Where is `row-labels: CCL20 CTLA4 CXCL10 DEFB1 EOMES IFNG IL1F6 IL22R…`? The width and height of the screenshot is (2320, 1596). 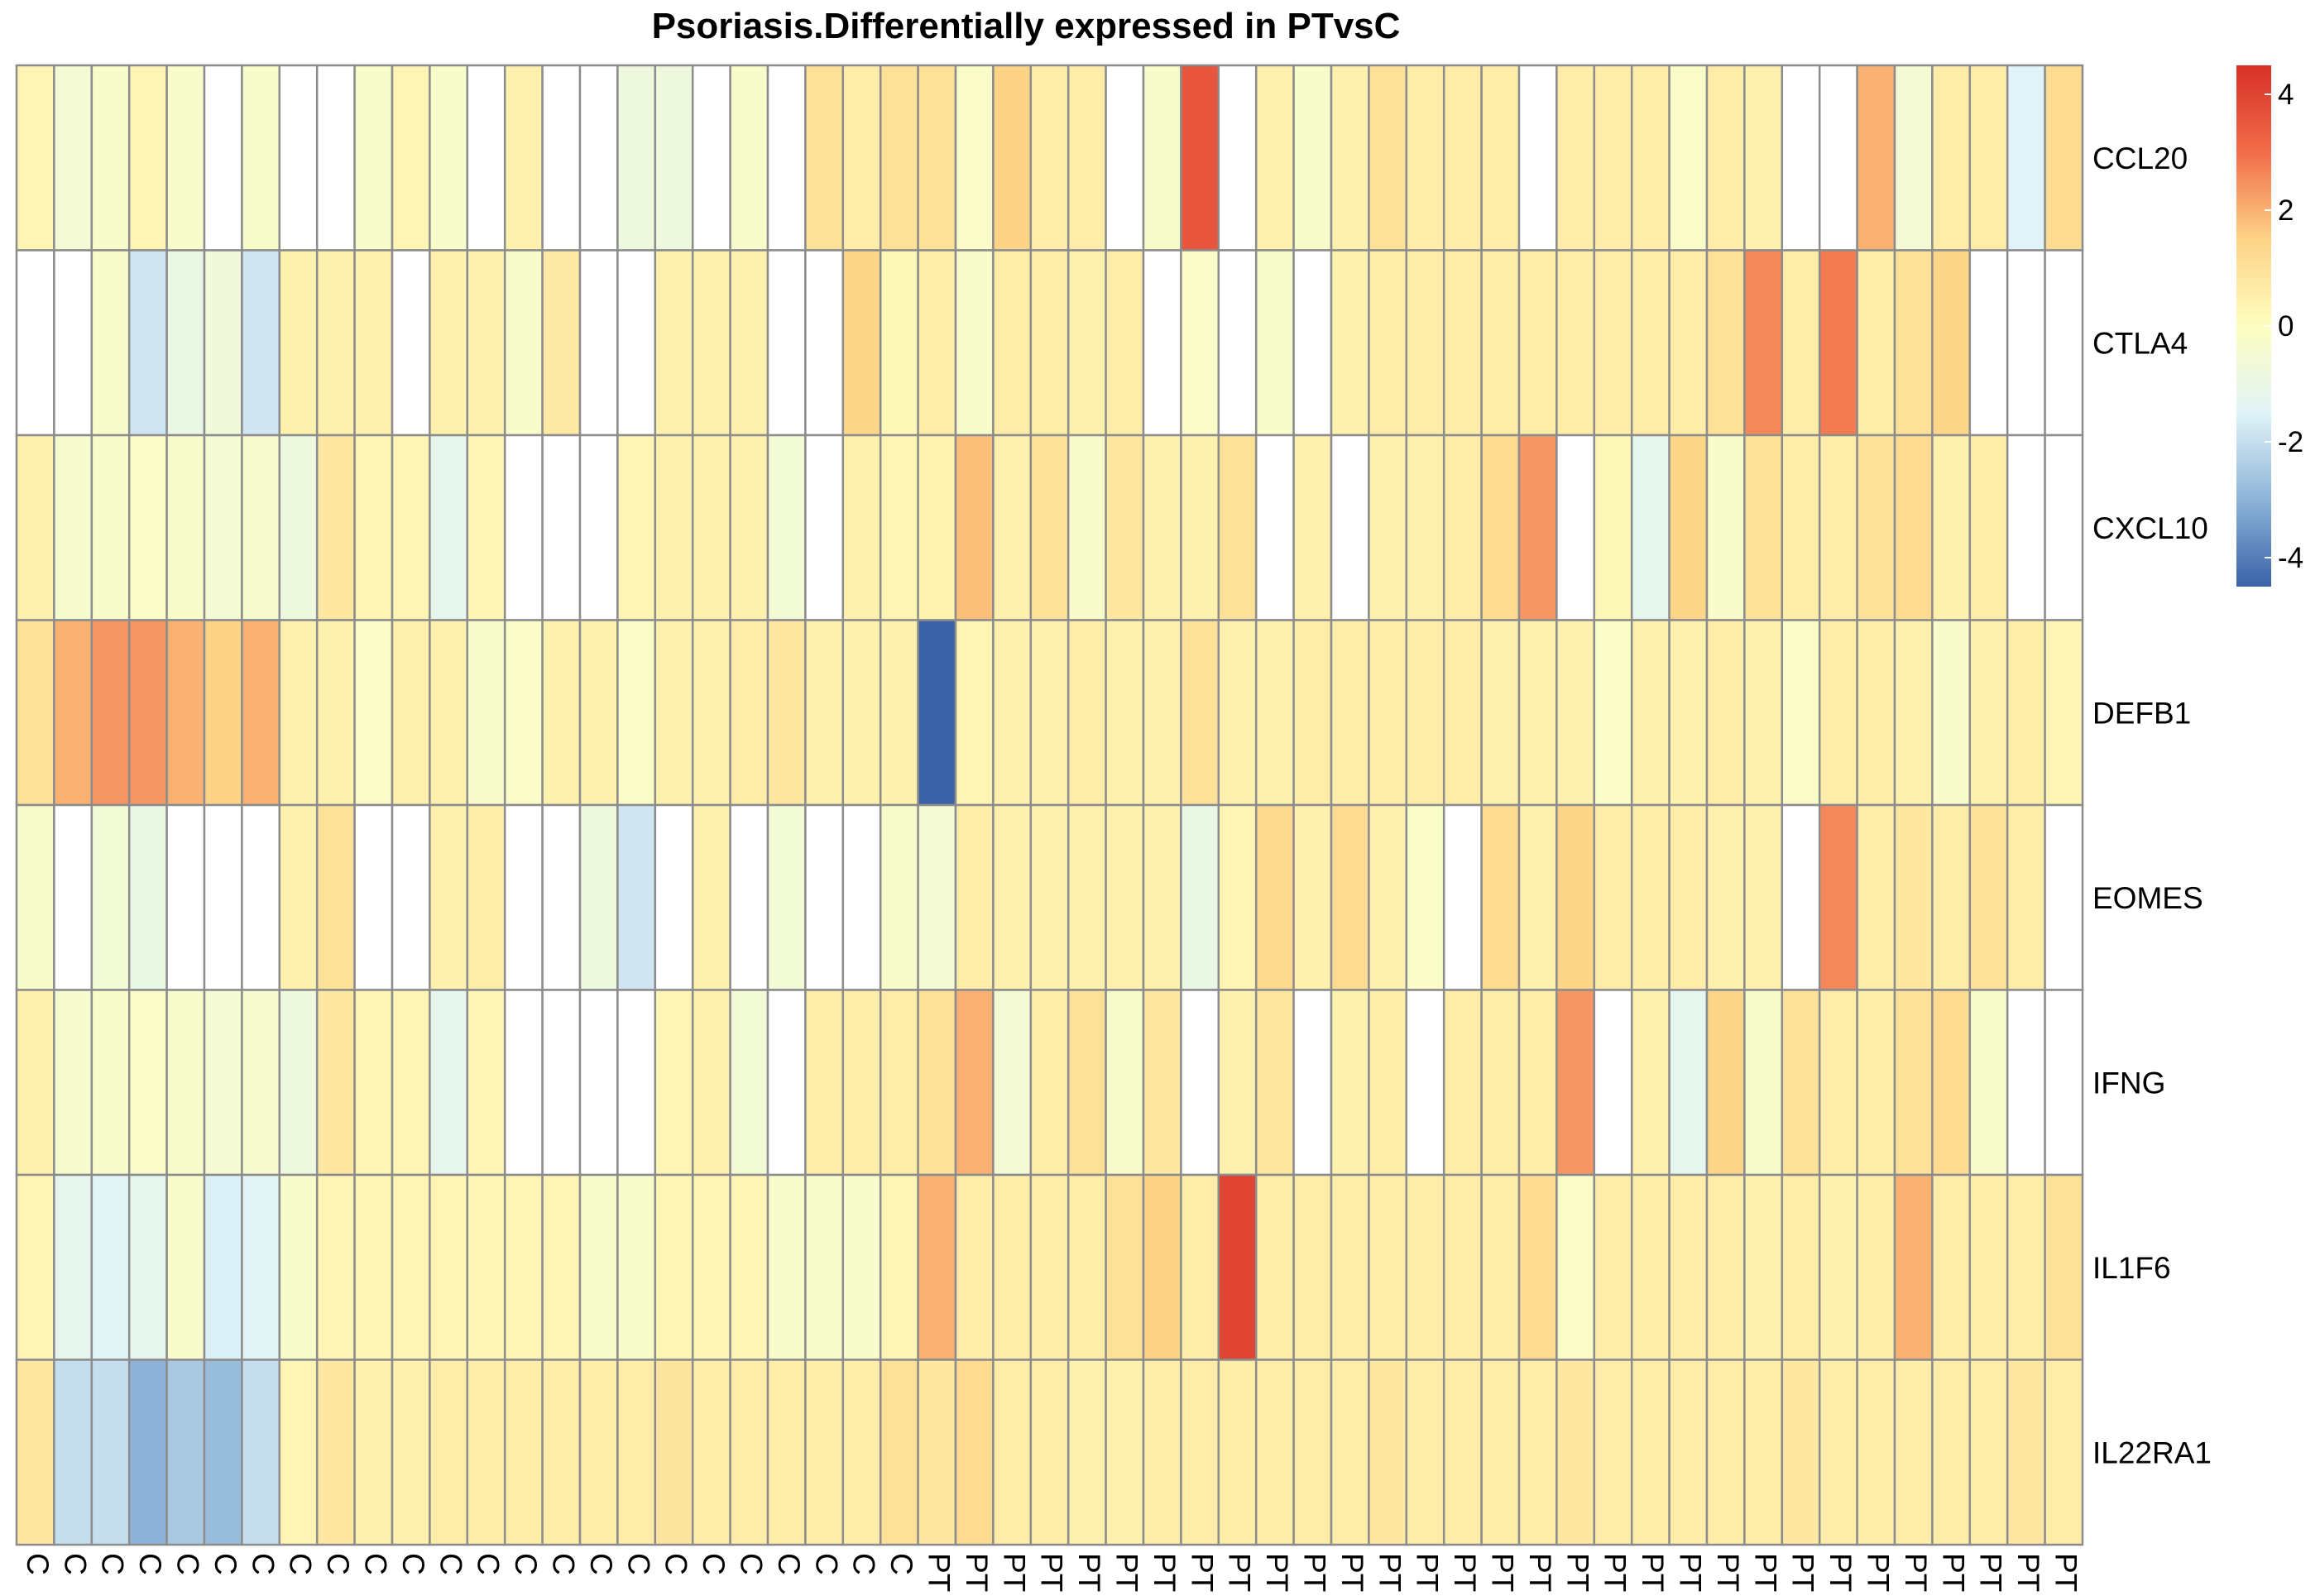
row-labels: CCL20 CTLA4 CXCL10 DEFB1 EOMES IFNG IL1F6 IL22R… is located at coordinates (2152, 805).